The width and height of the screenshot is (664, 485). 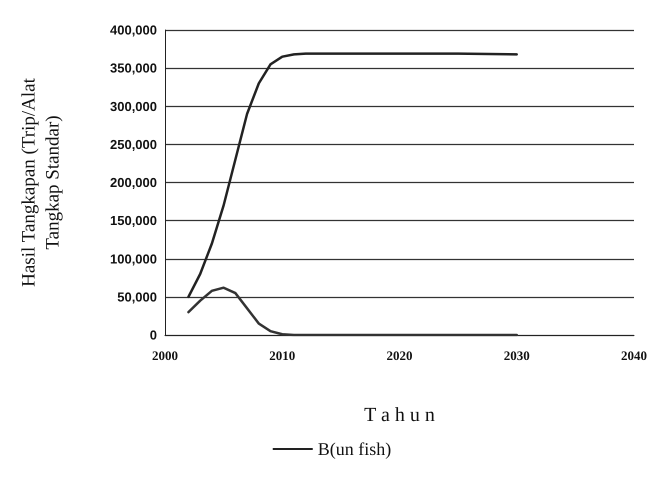 I want to click on y-tick-label: 0, so click(x=153, y=335).